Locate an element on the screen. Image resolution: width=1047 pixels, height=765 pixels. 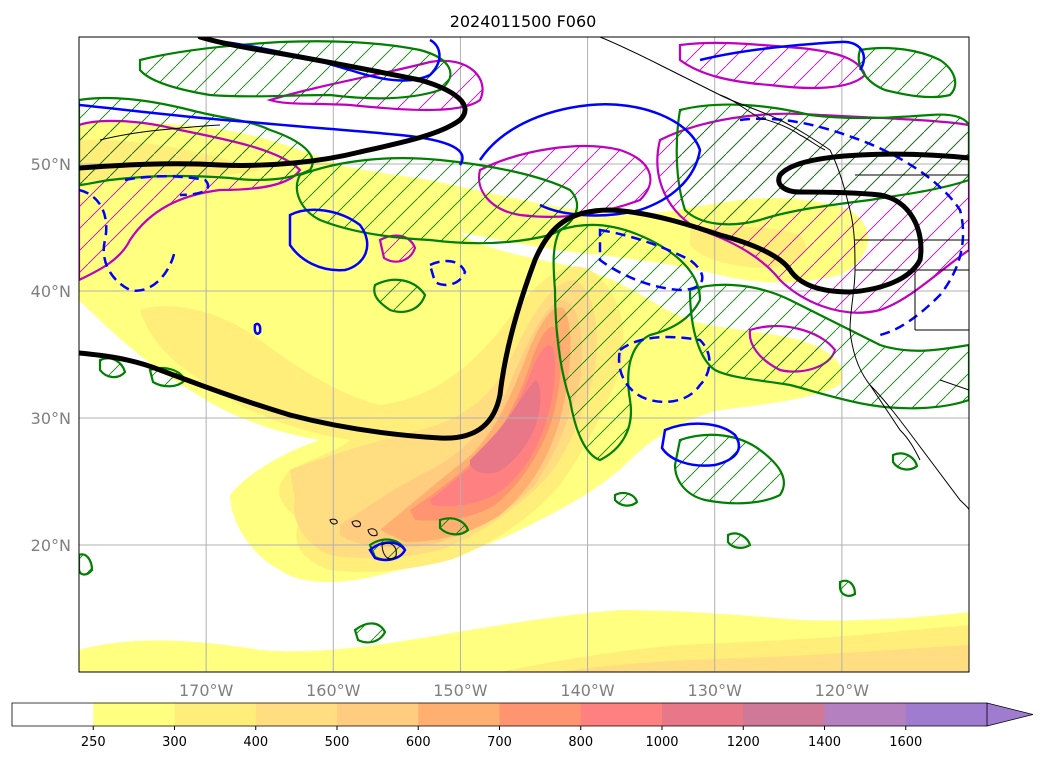
blue-contour-sw-solid is located at coordinates (328, 240).